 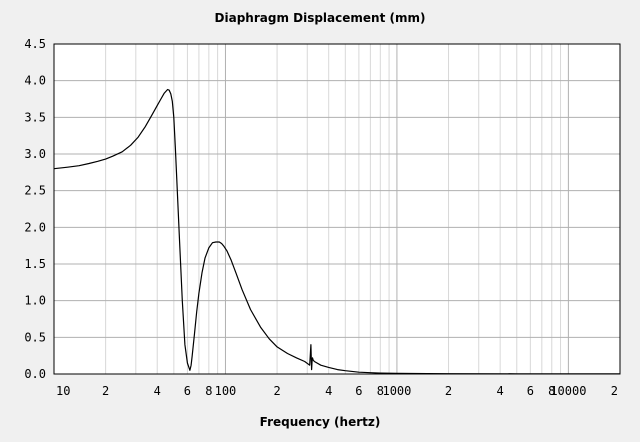 I want to click on y-tick-labels: 0.0 0.5 1.0 1.5 2.0 2.5 3.0 3.5 4.0 4.5, so click(x=35, y=209).